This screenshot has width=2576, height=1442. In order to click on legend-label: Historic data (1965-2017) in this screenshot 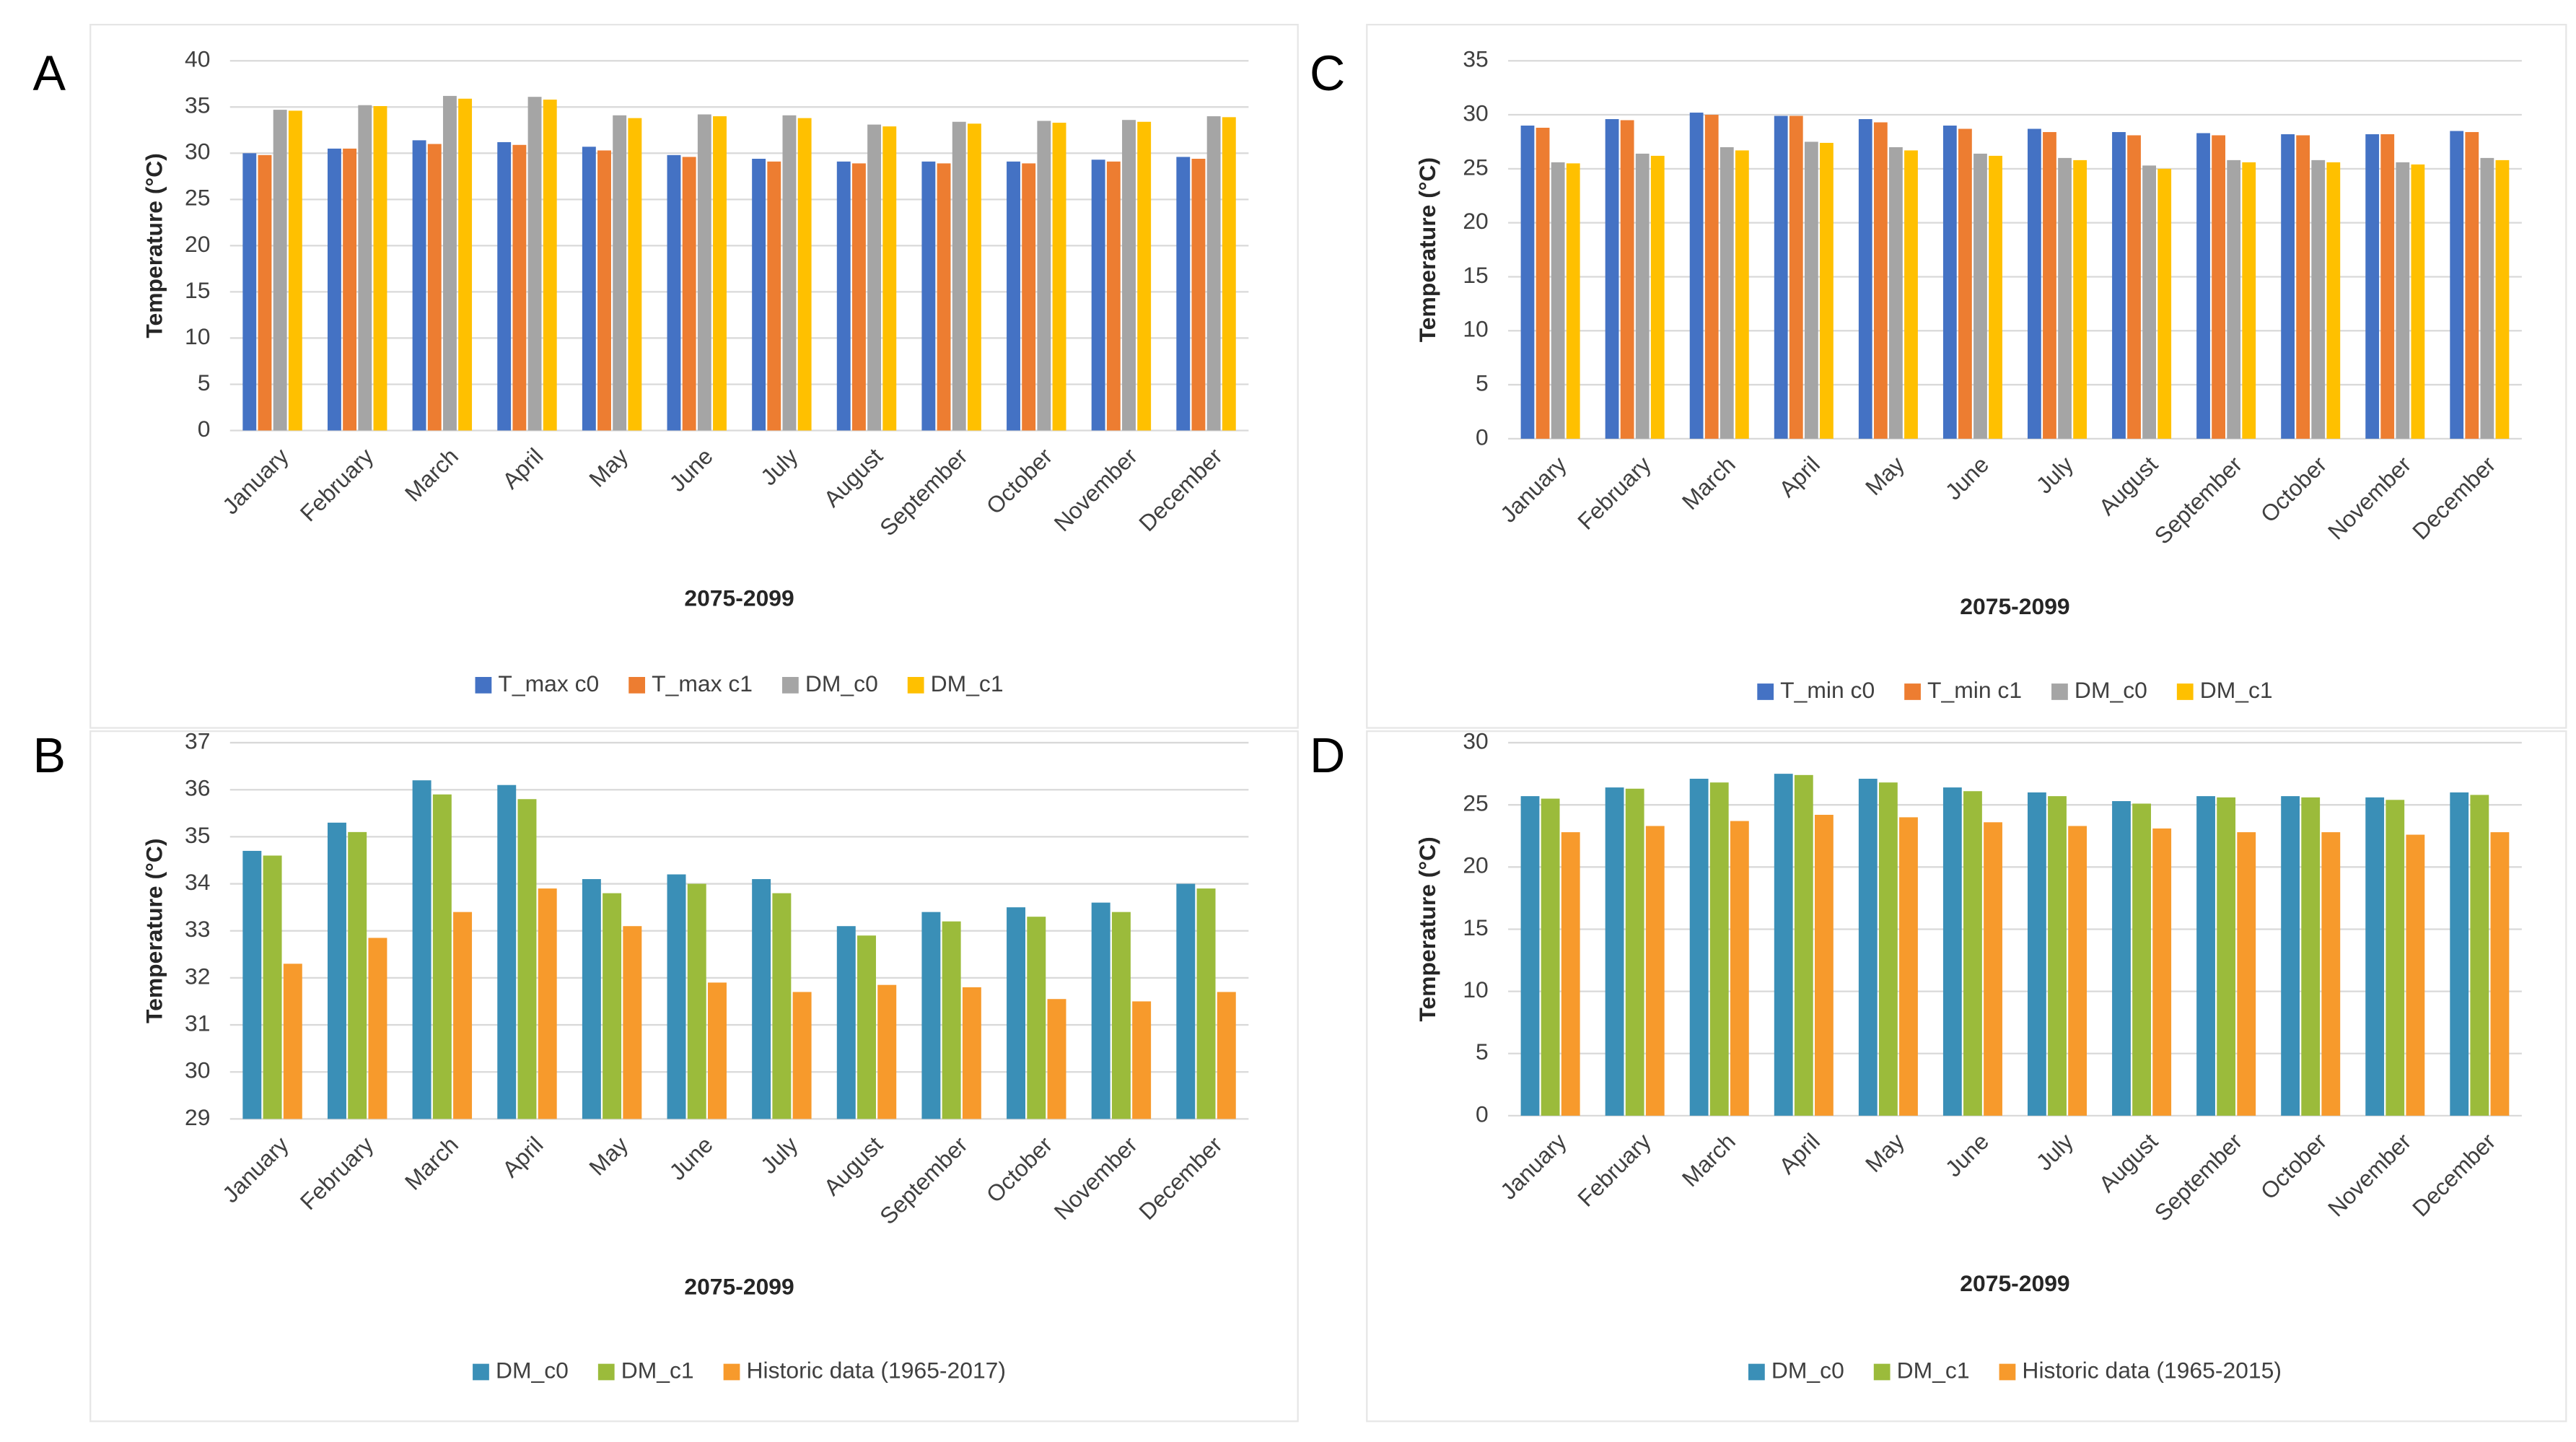, I will do `click(877, 1370)`.